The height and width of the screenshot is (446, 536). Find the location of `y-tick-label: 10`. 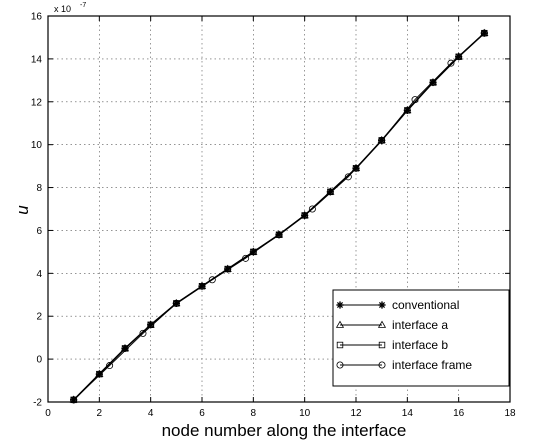

y-tick-label: 10 is located at coordinates (37, 145).